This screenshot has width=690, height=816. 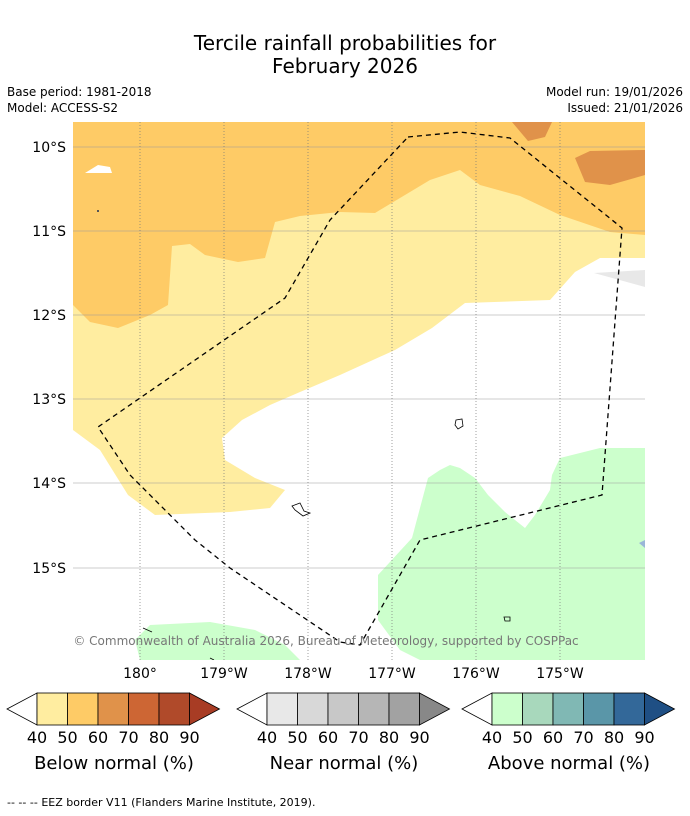 What do you see at coordinates (49, 148) in the screenshot?
I see `latitude-label: 10°S` at bounding box center [49, 148].